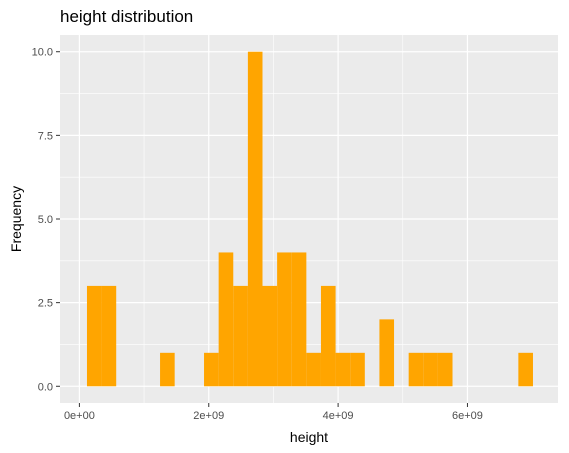 The height and width of the screenshot is (453, 569). I want to click on chart-title: height distribution, so click(127, 16).